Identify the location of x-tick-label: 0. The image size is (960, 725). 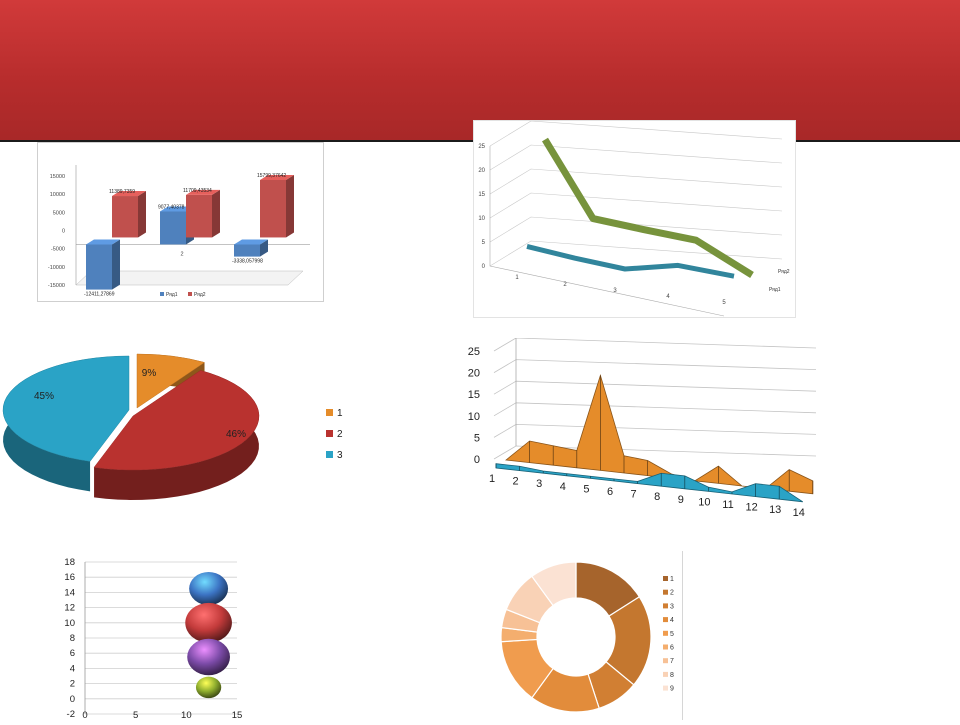
(84, 715).